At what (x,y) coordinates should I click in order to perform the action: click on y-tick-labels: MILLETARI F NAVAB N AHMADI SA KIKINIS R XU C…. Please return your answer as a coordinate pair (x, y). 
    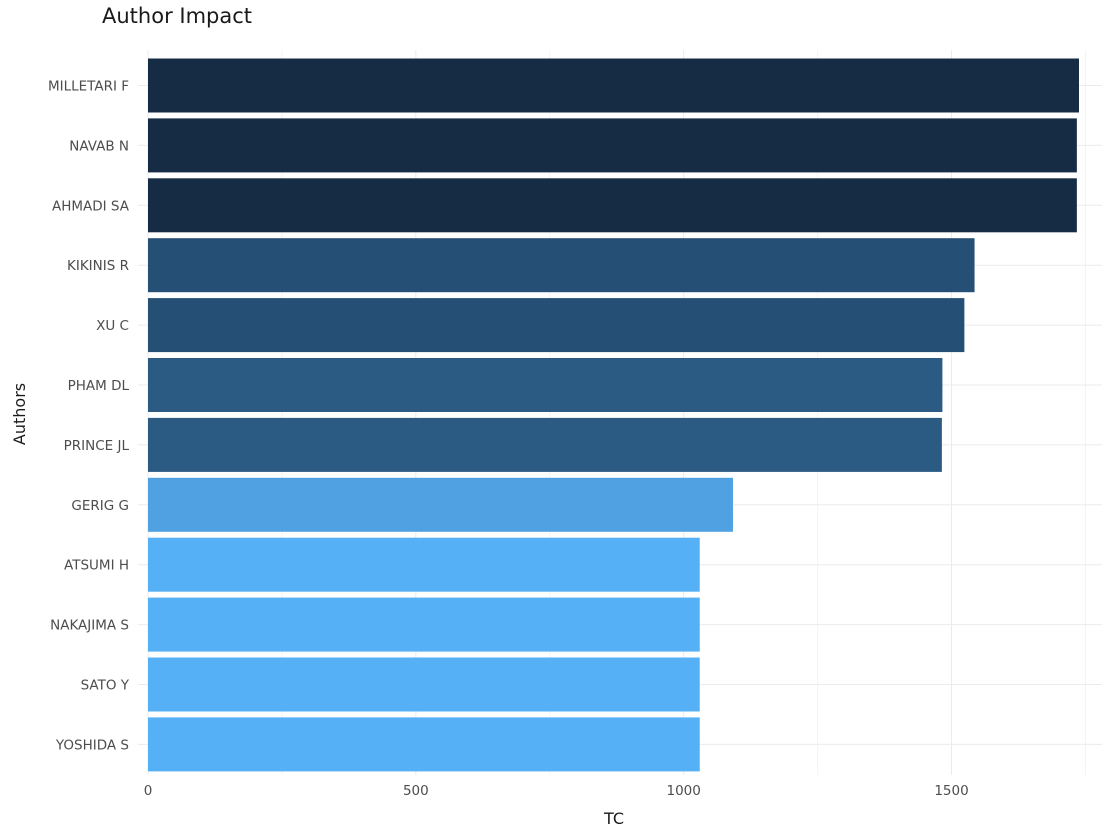
    Looking at the image, I should click on (89, 416).